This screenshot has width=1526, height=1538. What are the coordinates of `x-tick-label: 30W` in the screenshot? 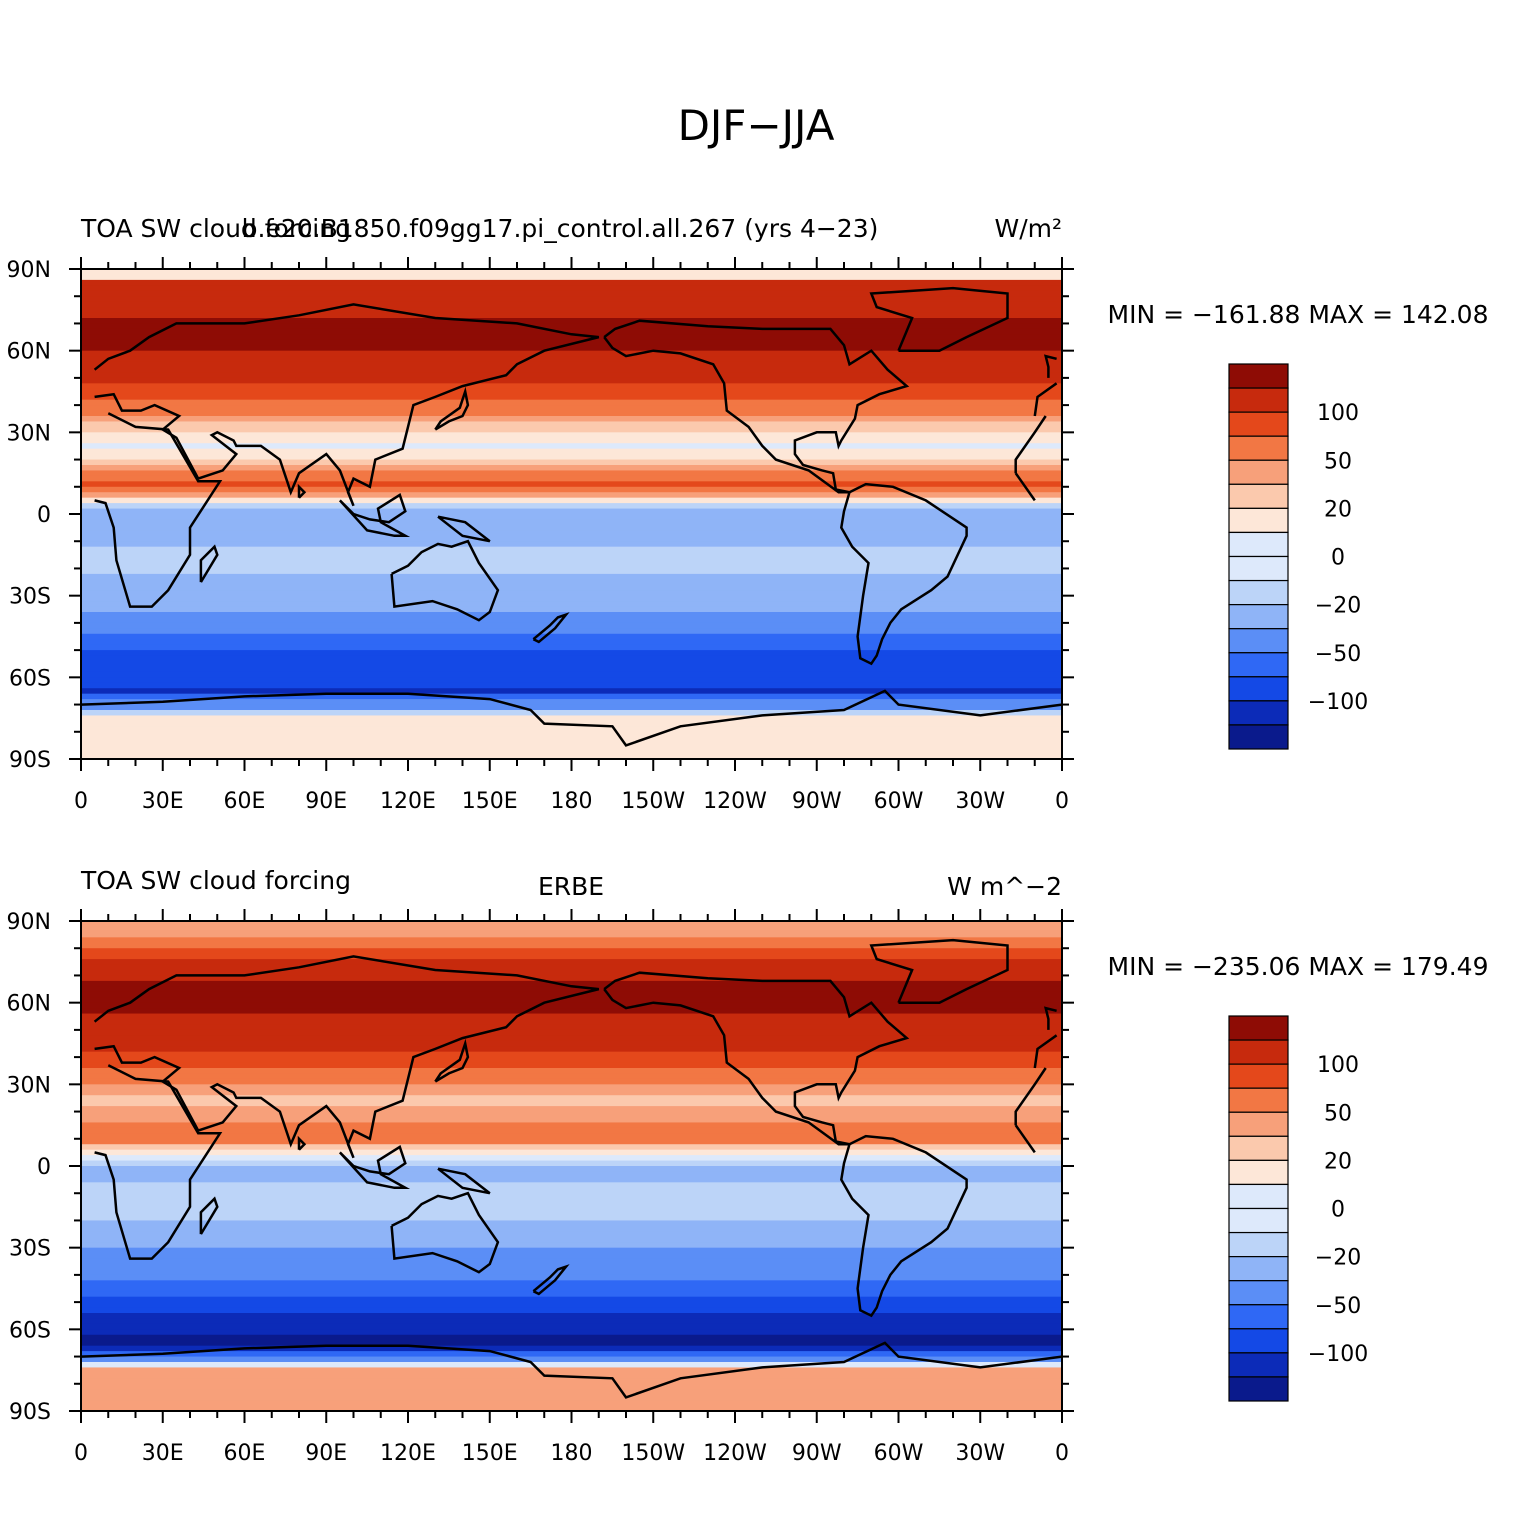 It's located at (980, 1453).